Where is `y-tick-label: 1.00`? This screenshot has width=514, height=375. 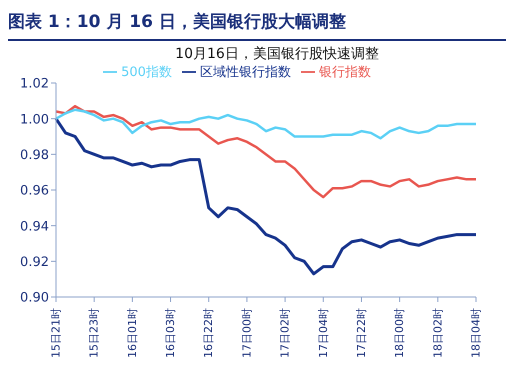
y-tick-label: 1.00 is located at coordinates (34, 120).